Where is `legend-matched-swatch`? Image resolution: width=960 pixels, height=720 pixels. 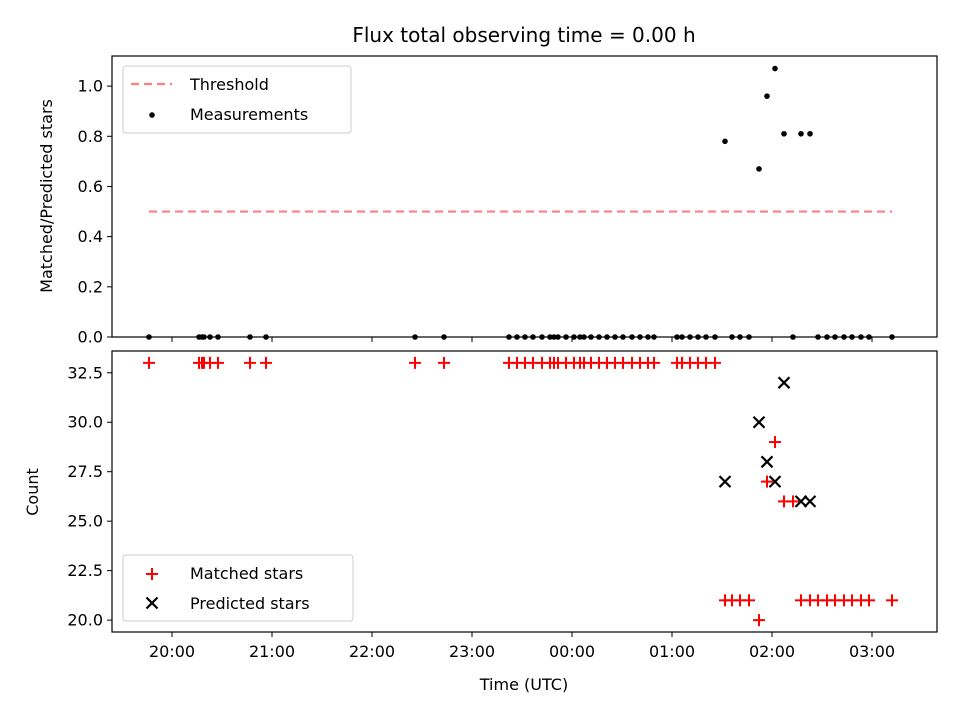 legend-matched-swatch is located at coordinates (152, 574).